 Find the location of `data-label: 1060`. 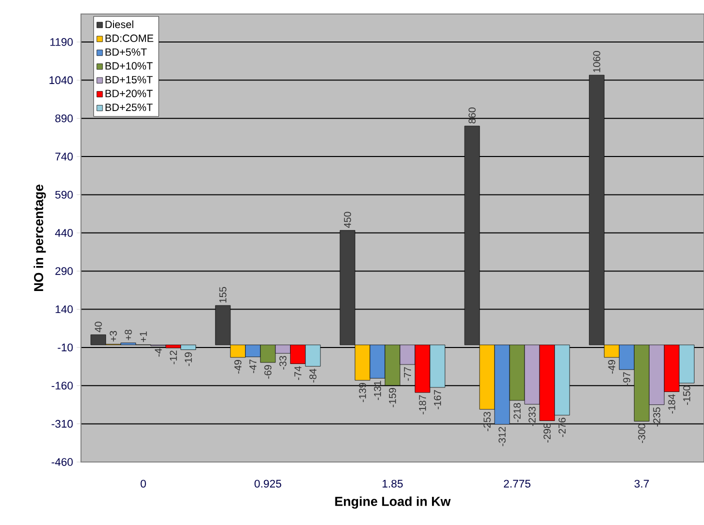

data-label: 1060 is located at coordinates (596, 61).